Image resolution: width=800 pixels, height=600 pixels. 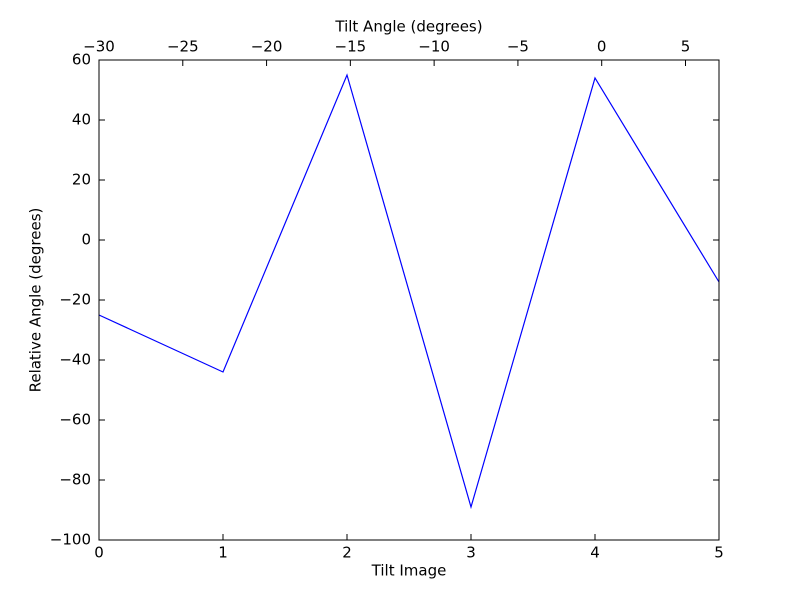 What do you see at coordinates (471, 553) in the screenshot?
I see `x-tick-label: 3` at bounding box center [471, 553].